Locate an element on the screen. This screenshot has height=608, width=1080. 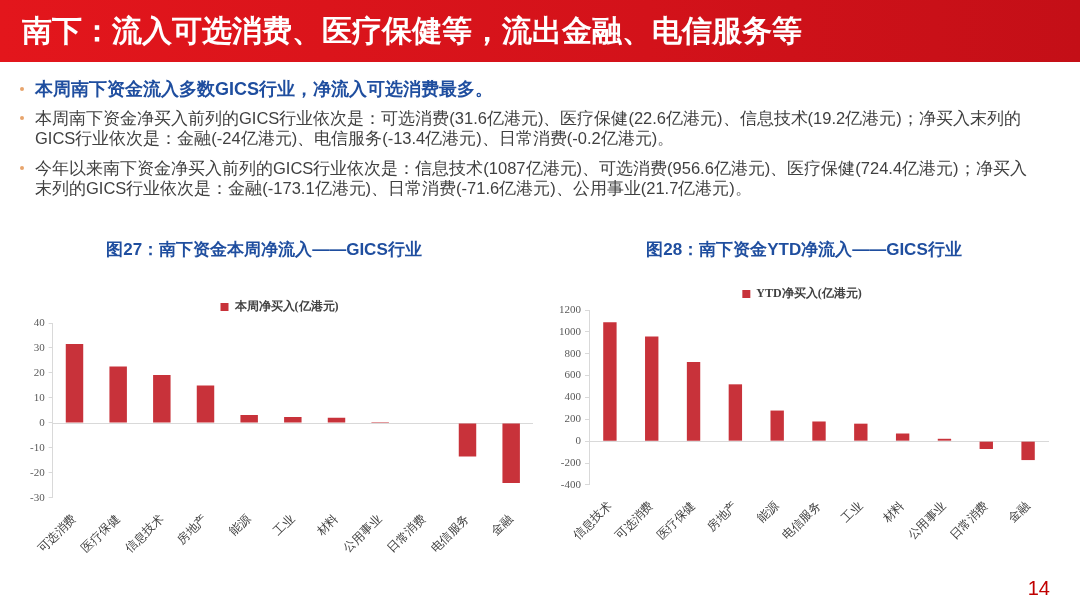
y-tick-label: 30 is located at coordinates (39, 346).